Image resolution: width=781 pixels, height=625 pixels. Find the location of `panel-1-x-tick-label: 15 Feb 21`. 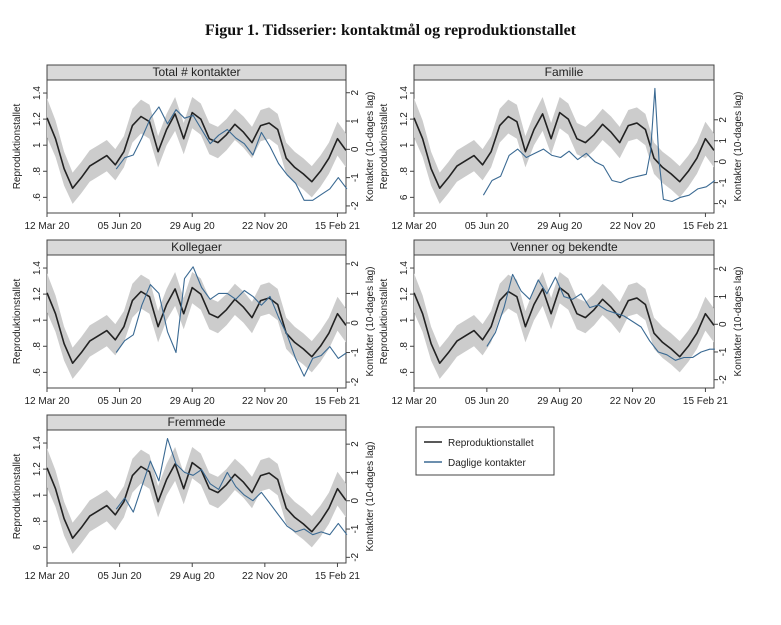

panel-1-x-tick-label: 15 Feb 21 is located at coordinates (337, 226).